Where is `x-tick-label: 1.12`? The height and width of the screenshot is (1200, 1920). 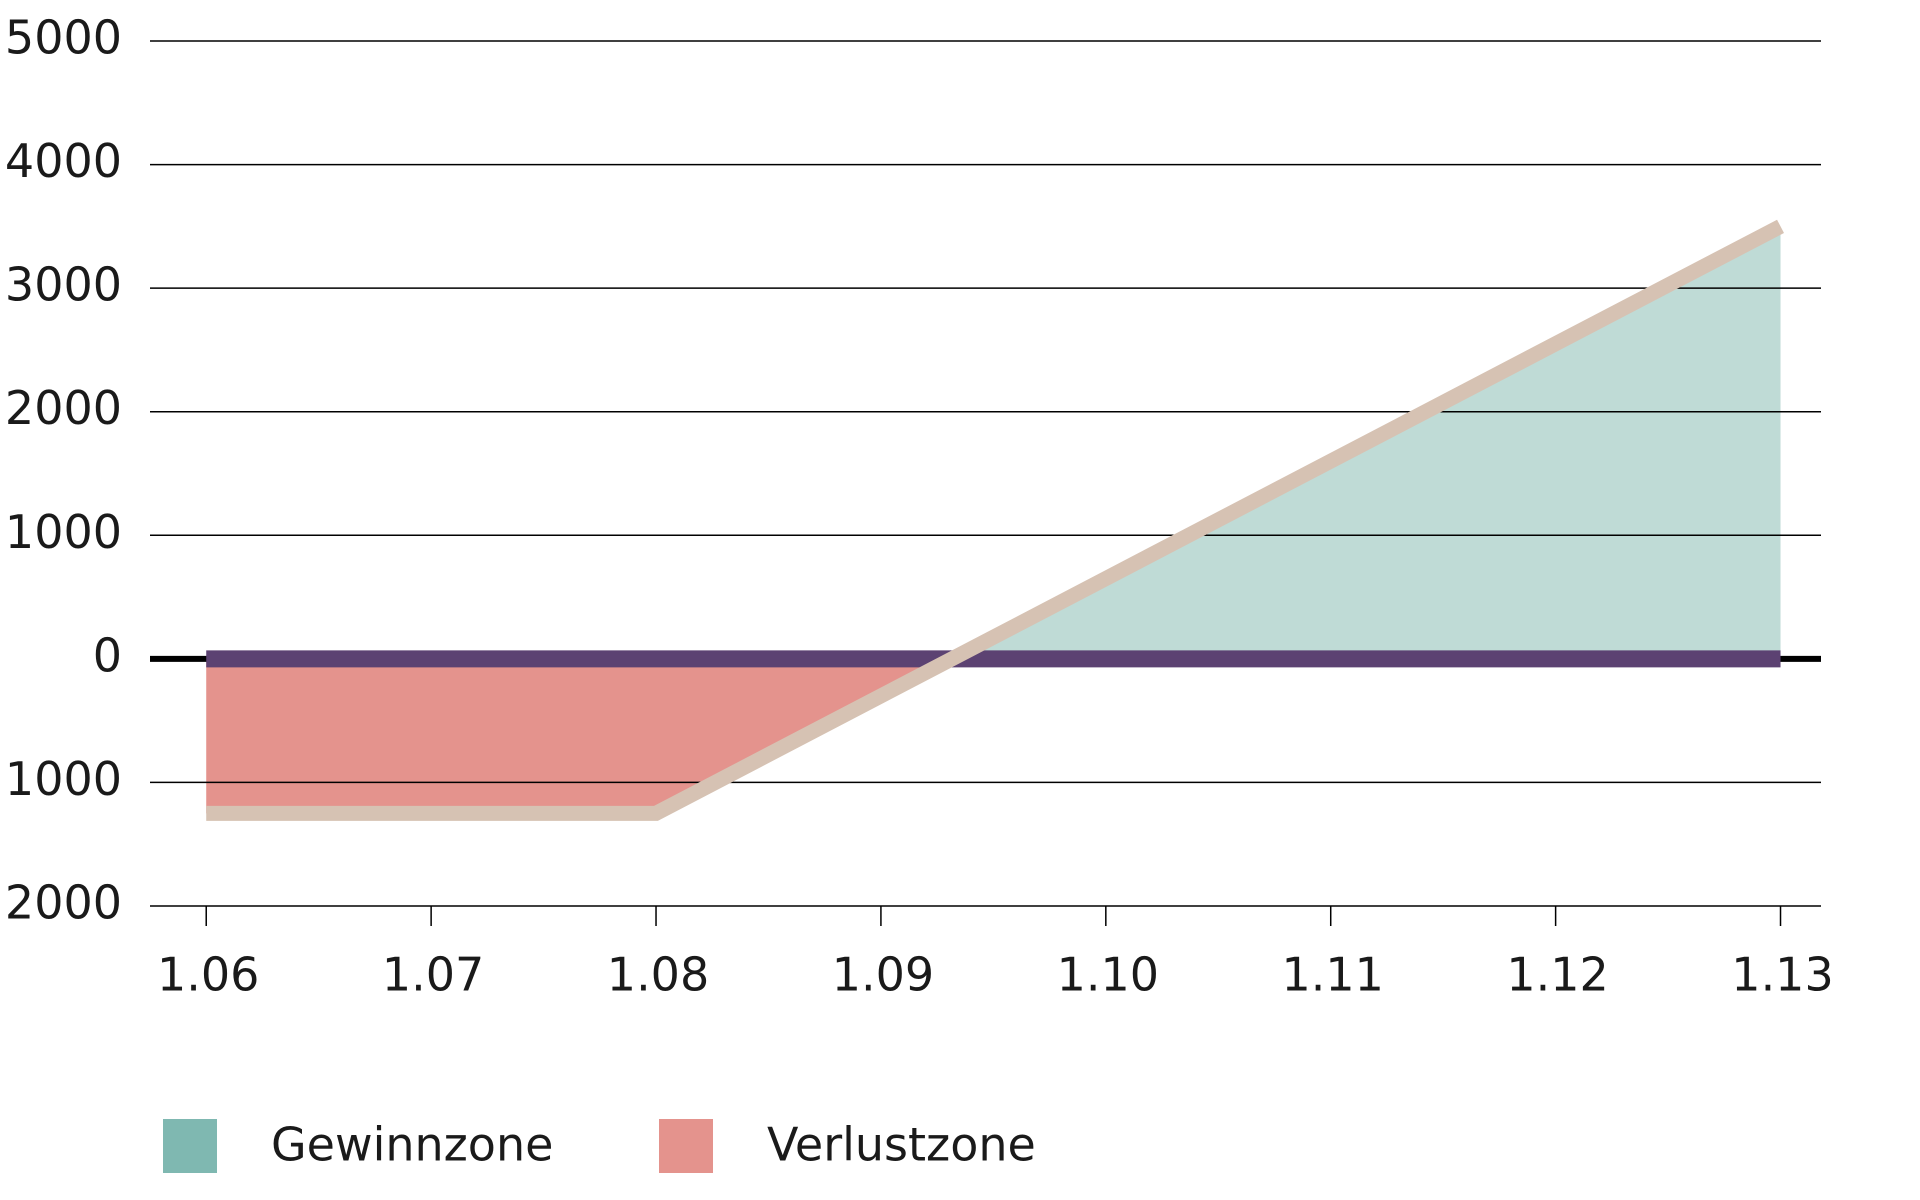 x-tick-label: 1.12 is located at coordinates (1557, 975).